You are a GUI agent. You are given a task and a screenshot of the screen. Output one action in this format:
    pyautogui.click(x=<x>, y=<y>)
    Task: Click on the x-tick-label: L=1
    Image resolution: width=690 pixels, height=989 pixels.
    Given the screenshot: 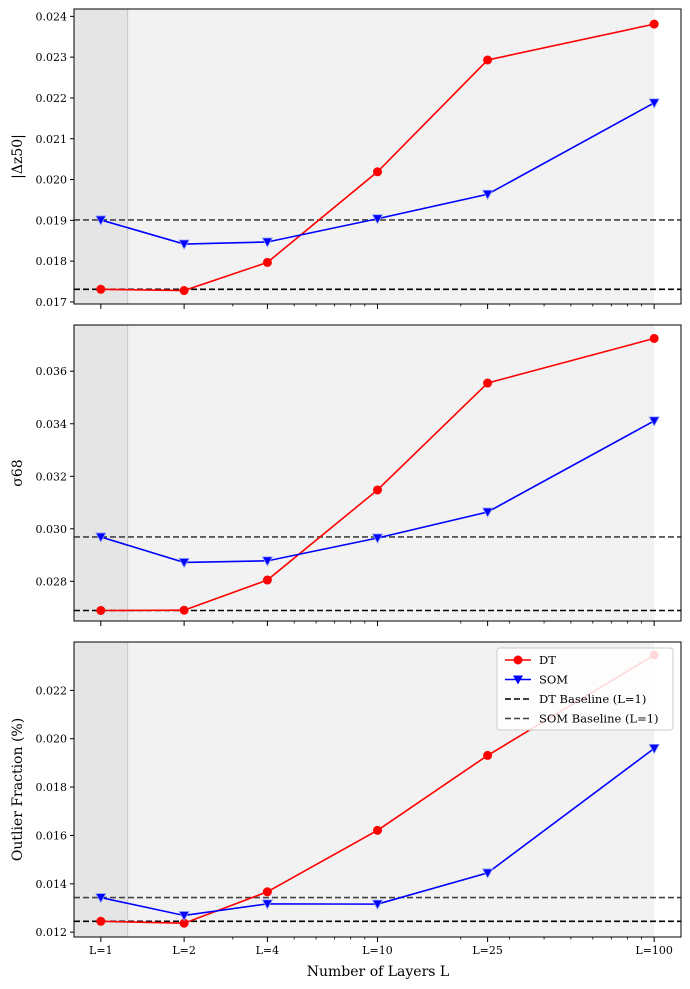 What is the action you would take?
    pyautogui.click(x=101, y=950)
    